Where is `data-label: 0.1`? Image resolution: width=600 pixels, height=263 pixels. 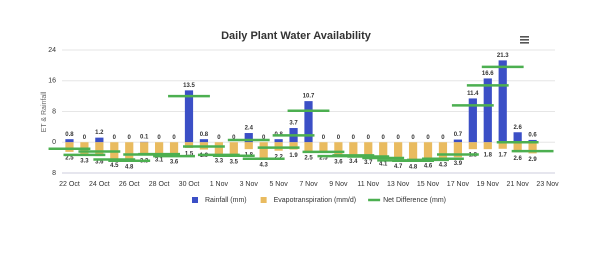 data-label: 0.1 is located at coordinates (144, 137).